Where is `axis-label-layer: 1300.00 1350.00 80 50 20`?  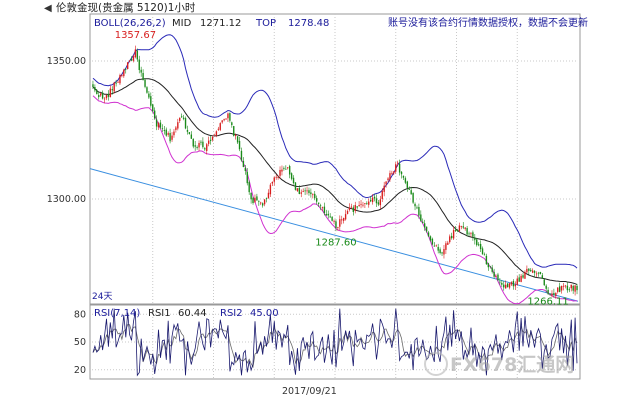 axis-label-layer: 1300.00 1350.00 80 50 20 is located at coordinates (66, 216).